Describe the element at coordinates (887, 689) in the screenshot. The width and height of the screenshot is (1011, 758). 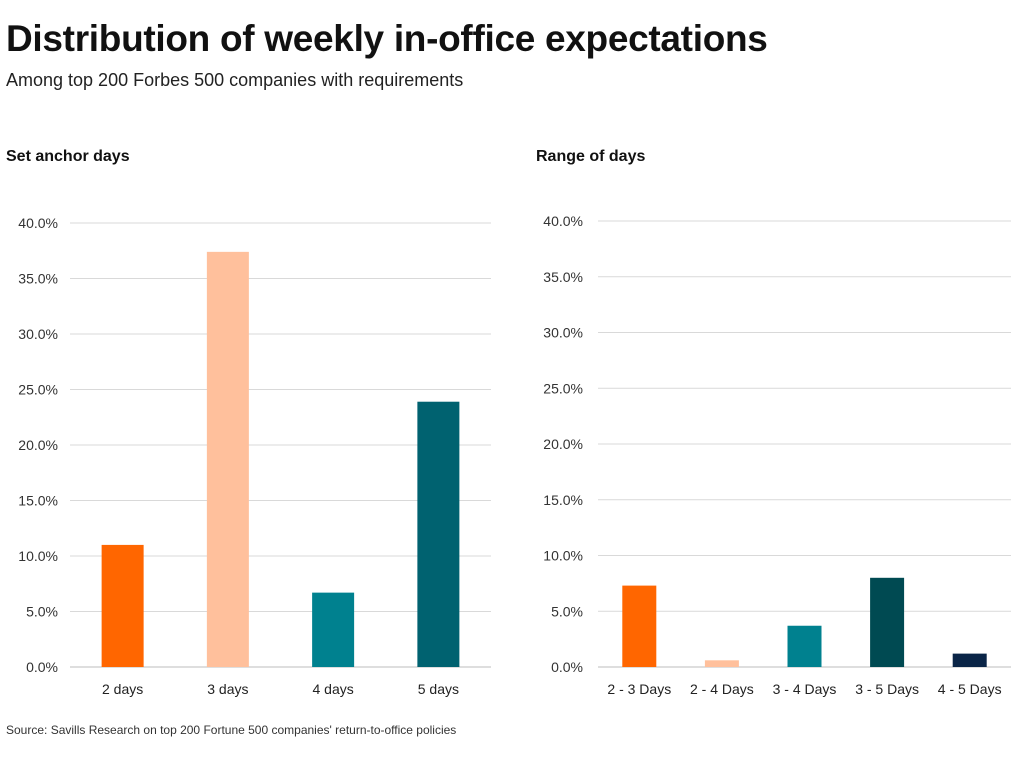
I see `x-category-label: 3 - 5 Days` at that location.